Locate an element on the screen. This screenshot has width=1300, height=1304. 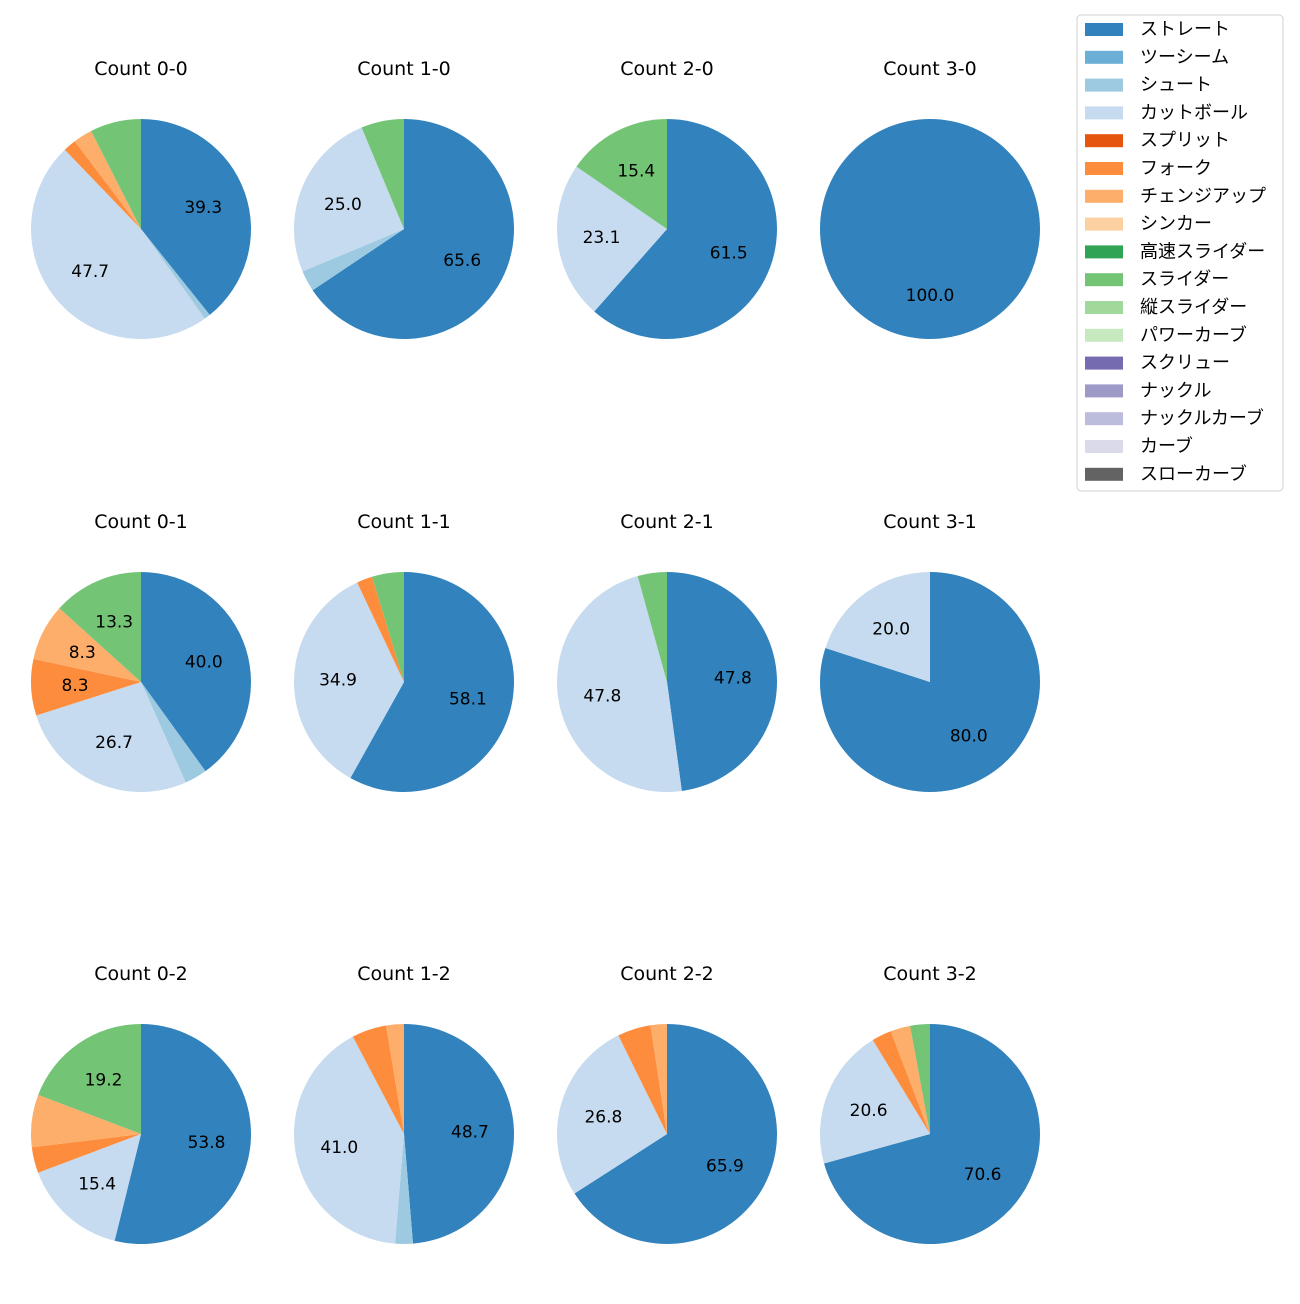
legend-label: シュート is located at coordinates (1176, 85).